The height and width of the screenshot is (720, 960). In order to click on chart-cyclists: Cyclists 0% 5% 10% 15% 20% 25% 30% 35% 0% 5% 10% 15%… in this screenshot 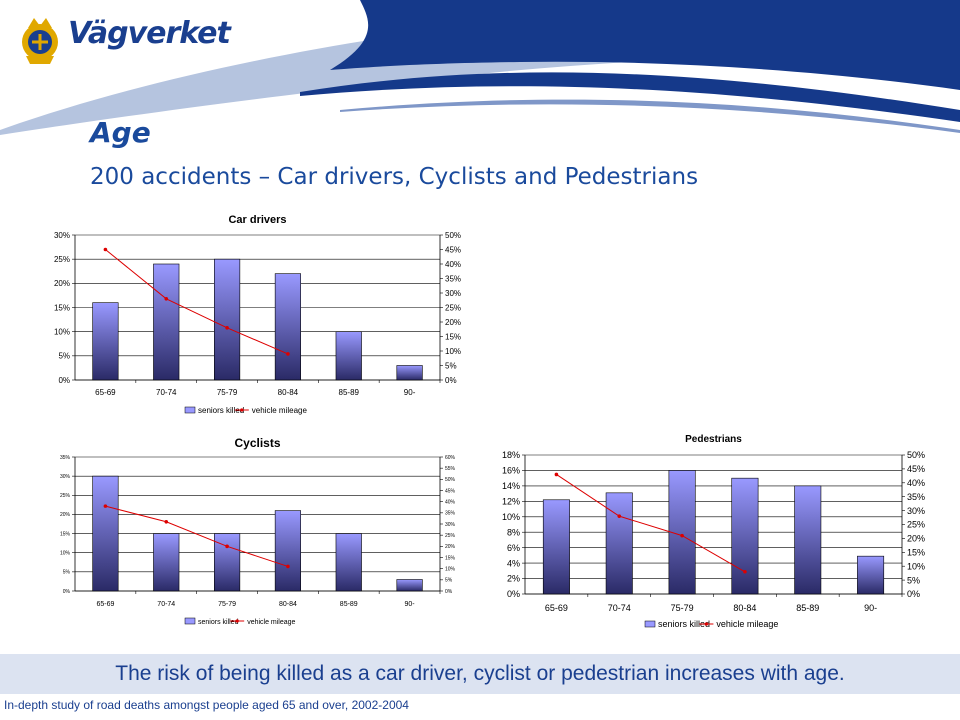, I will do `click(258, 531)`.